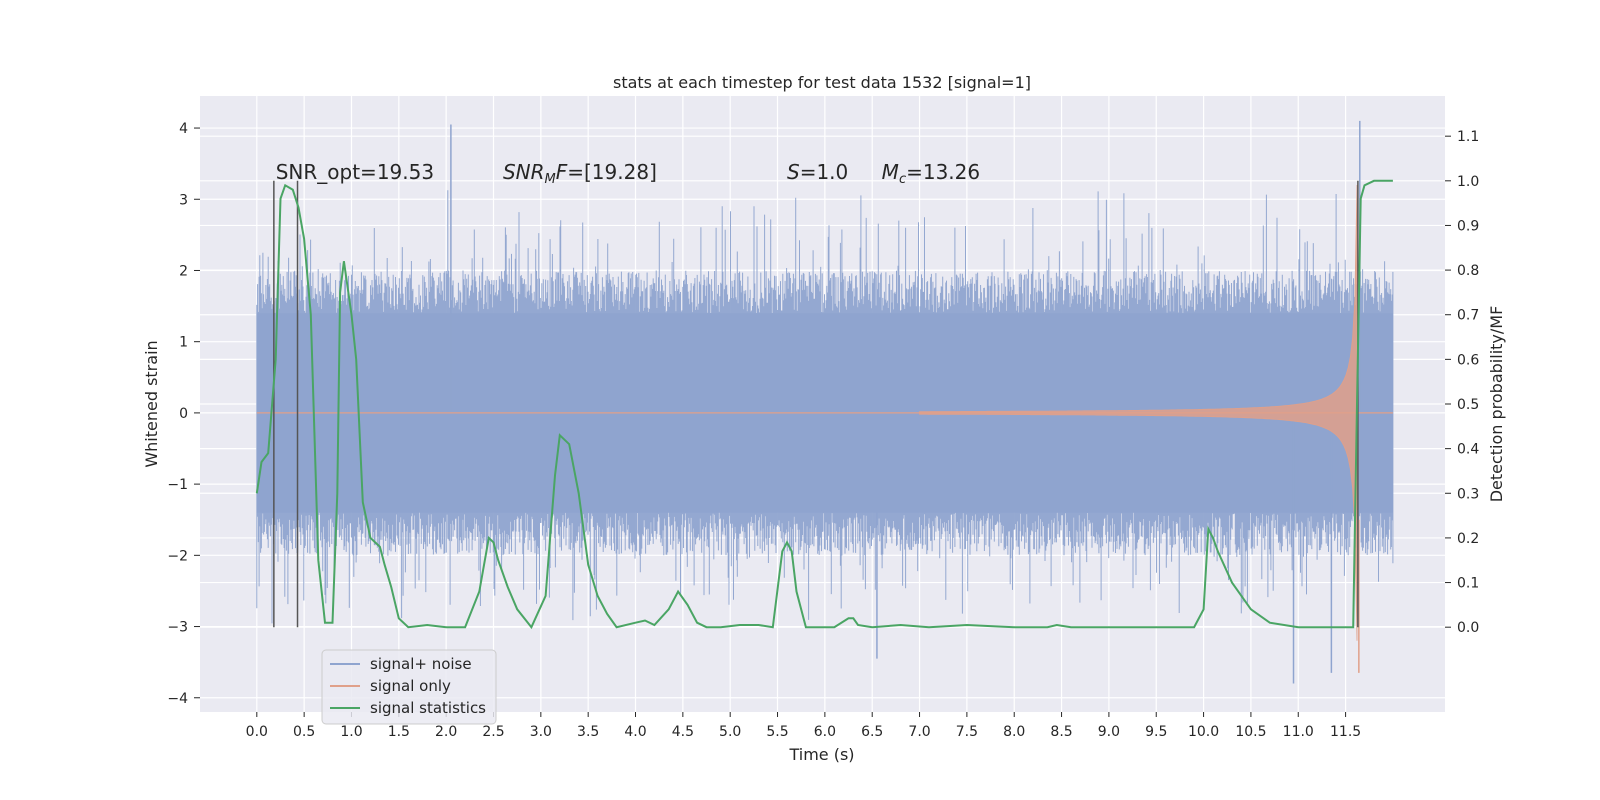 The image size is (1600, 800). I want to click on legend-box, so click(409, 687).